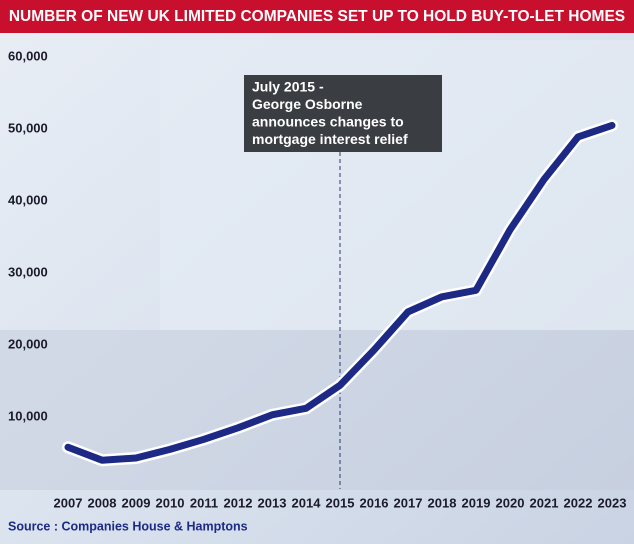 Image resolution: width=634 pixels, height=544 pixels. Describe the element at coordinates (68, 502) in the screenshot. I see `x-tick-label: 2007` at that location.